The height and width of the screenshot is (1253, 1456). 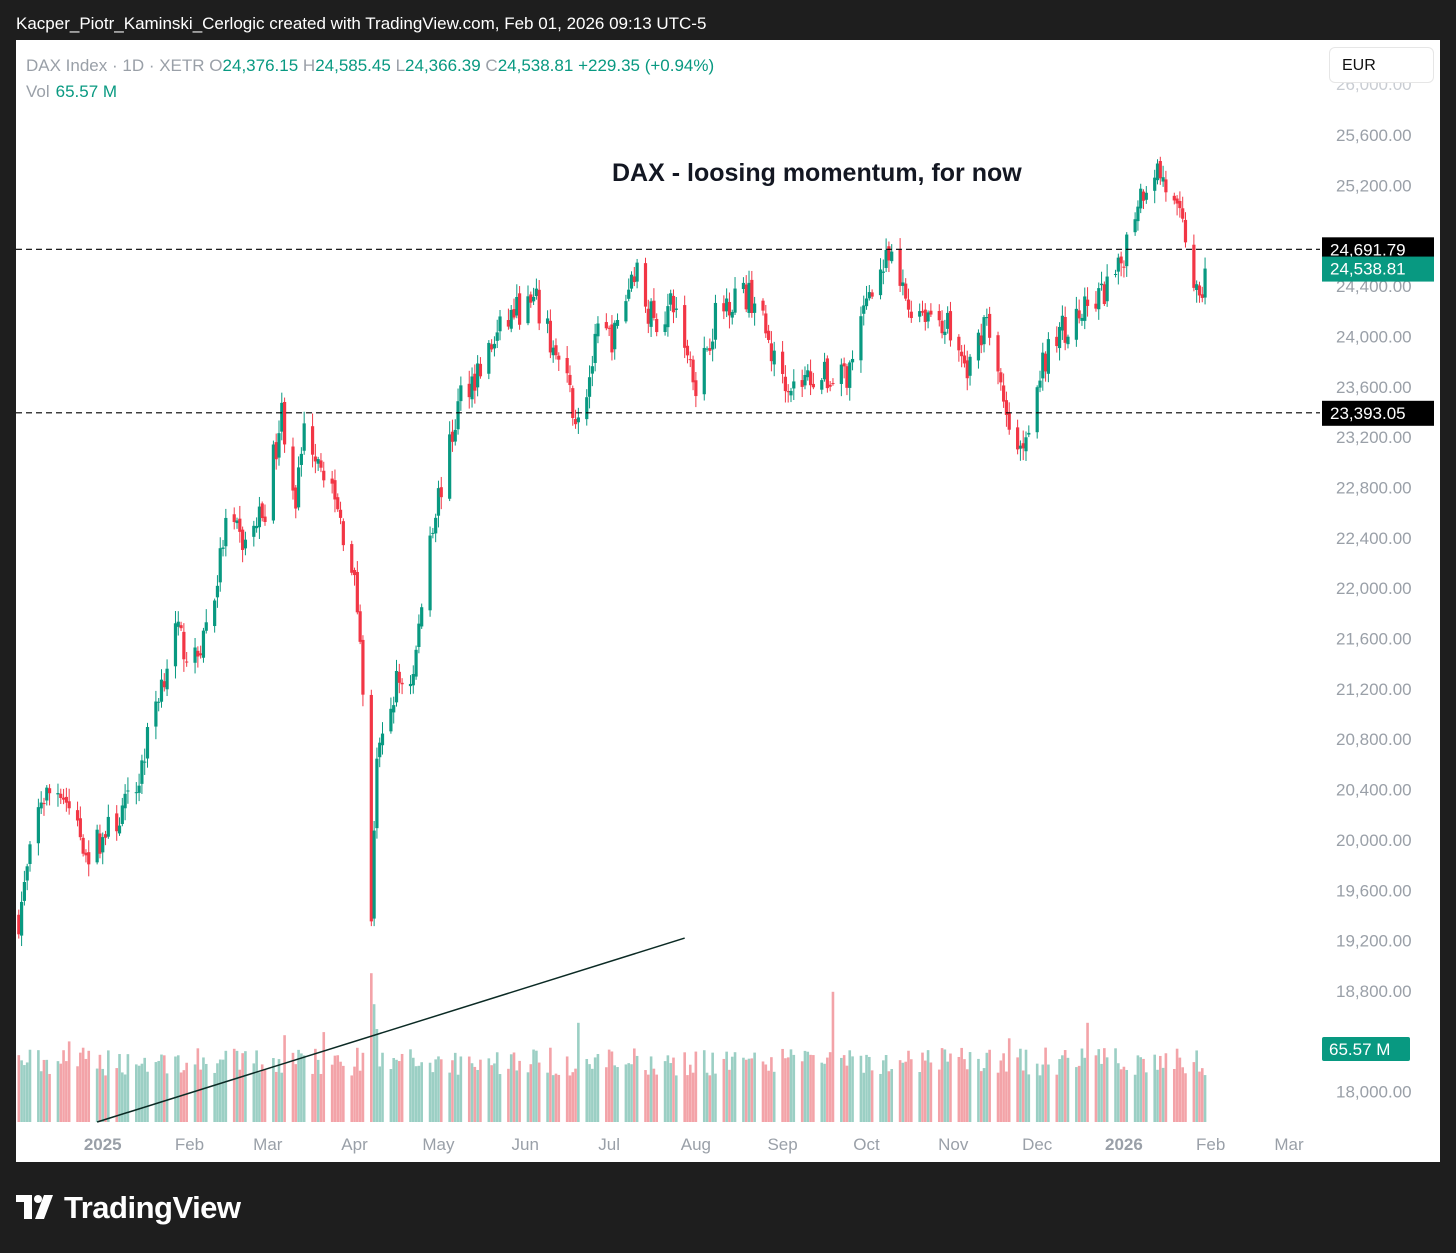 What do you see at coordinates (189, 1144) in the screenshot?
I see `x-tick-label: Feb` at bounding box center [189, 1144].